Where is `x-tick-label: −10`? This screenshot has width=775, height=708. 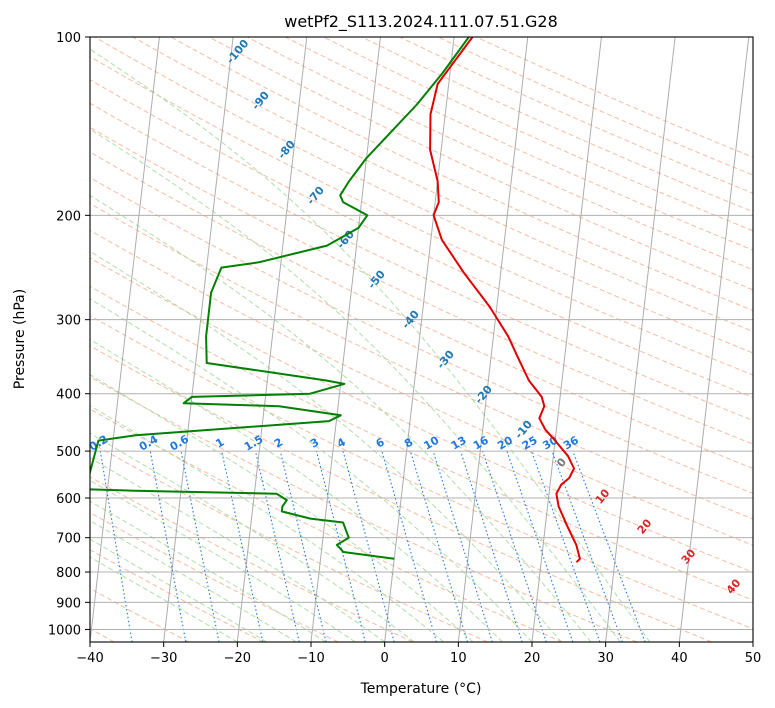
x-tick-label: −10 is located at coordinates (310, 658).